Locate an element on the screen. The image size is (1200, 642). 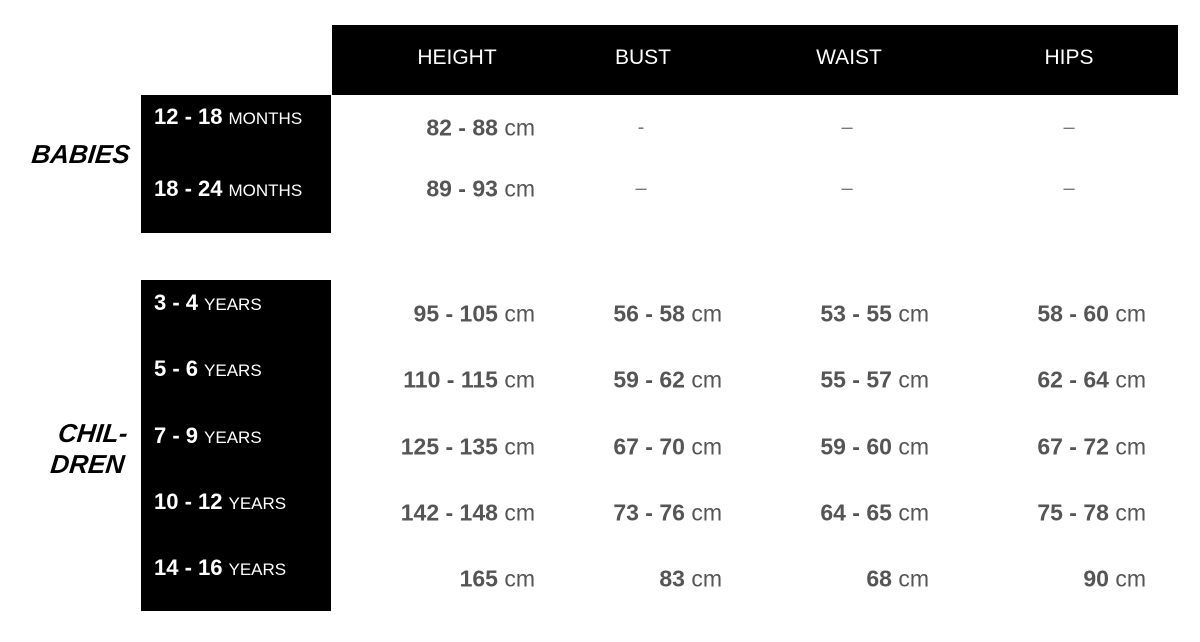
height-value: 142 - 148 cm is located at coordinates (468, 513).